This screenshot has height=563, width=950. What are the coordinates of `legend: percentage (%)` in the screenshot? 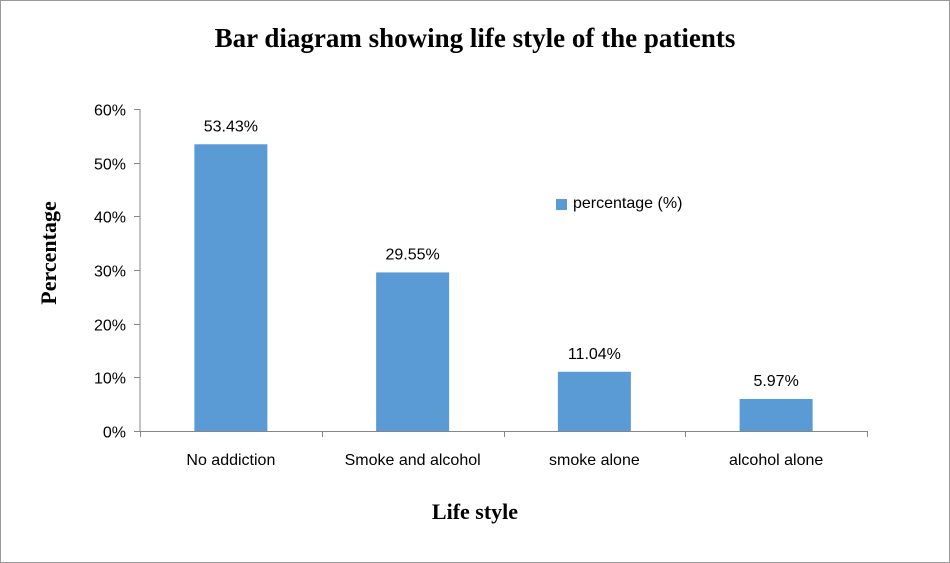 It's located at (619, 204).